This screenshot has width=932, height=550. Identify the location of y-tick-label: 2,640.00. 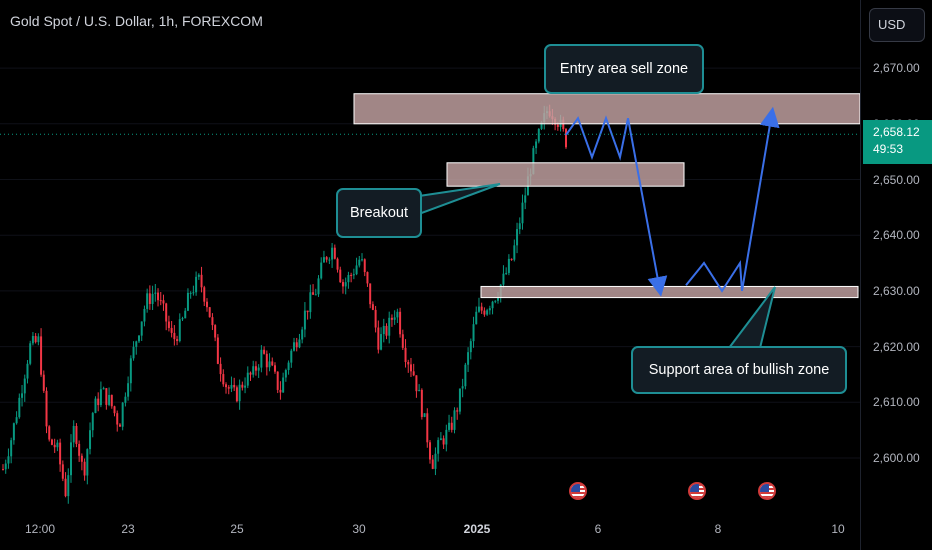
(896, 235).